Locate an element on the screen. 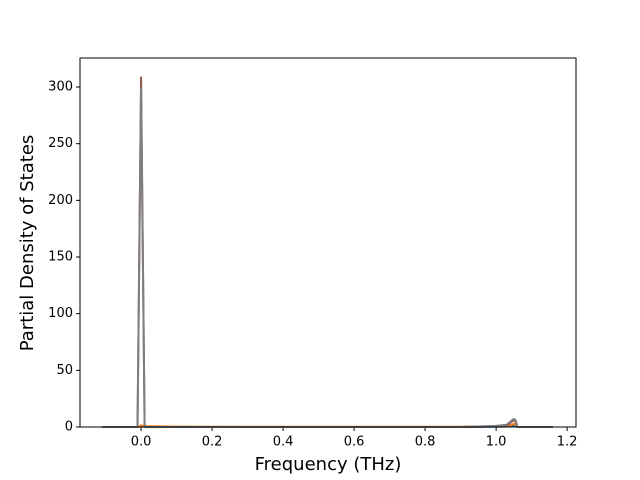  y-tick-label: 200 is located at coordinates (60, 200).